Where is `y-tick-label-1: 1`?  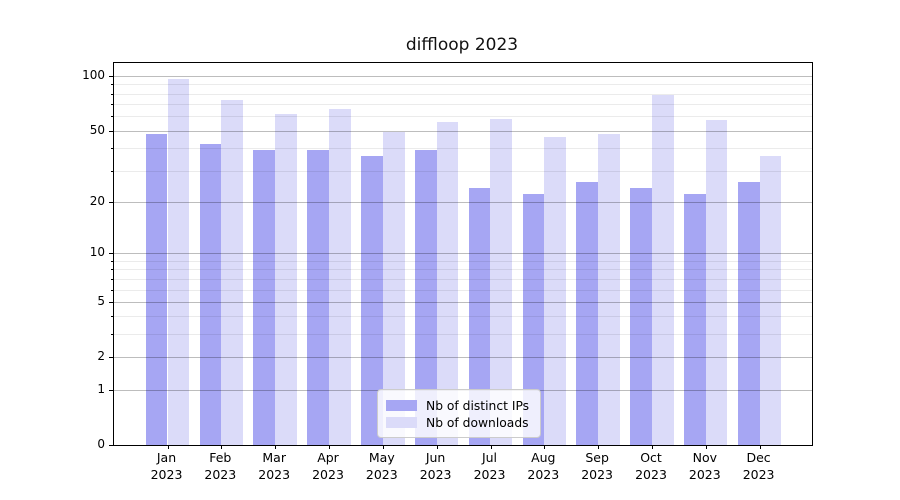
y-tick-label-1: 1 is located at coordinates (101, 388).